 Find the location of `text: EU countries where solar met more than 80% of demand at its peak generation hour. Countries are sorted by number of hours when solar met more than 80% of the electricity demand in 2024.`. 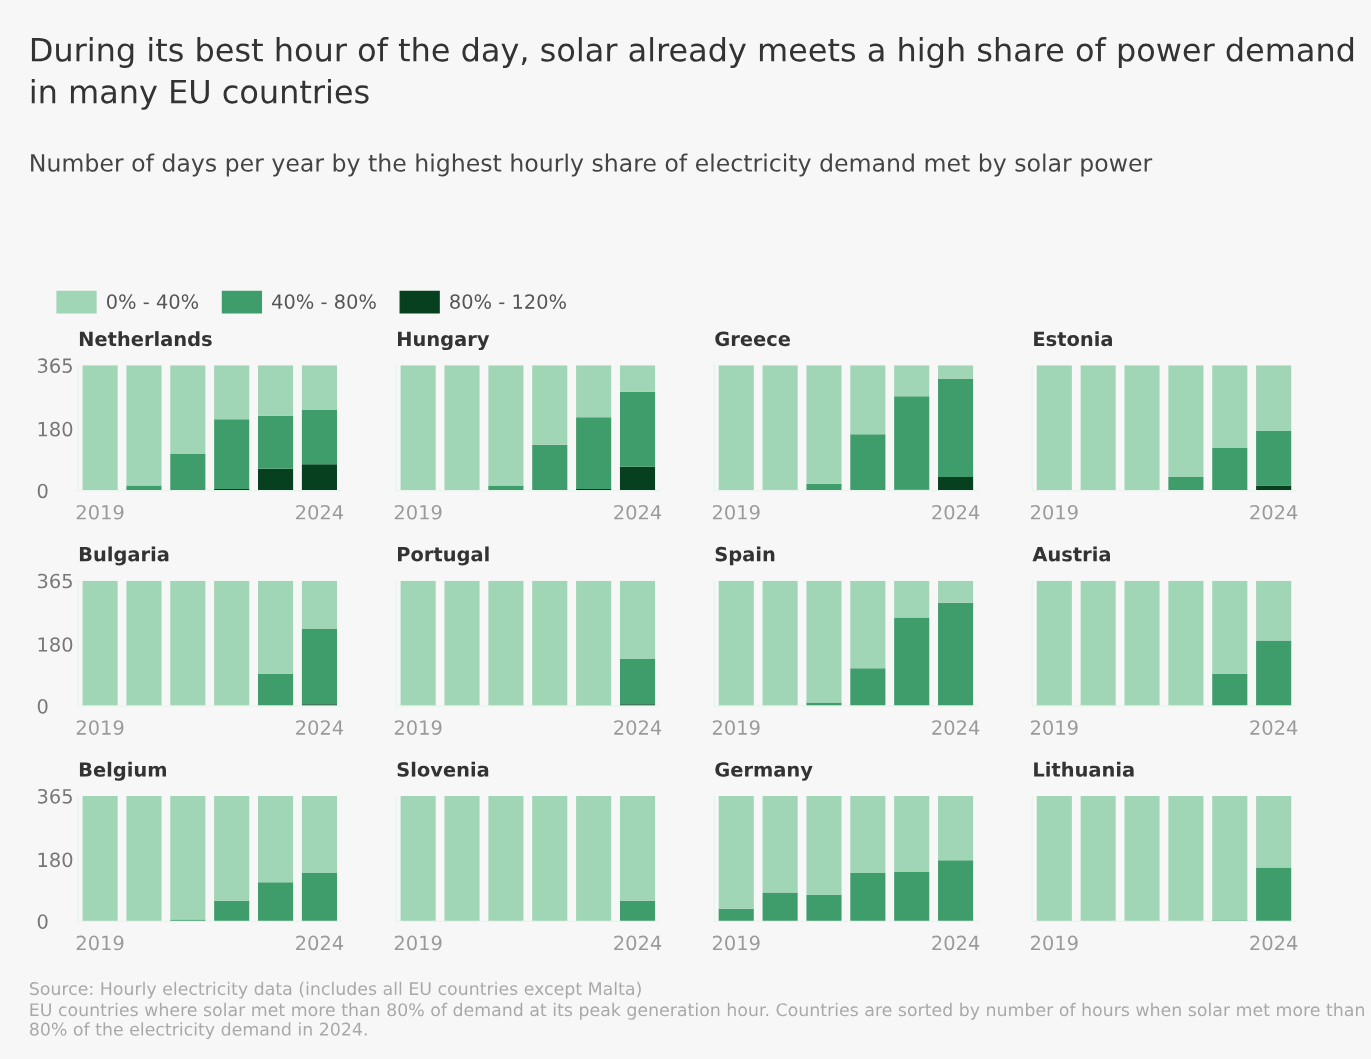

text: EU countries where solar met more than 80% of demand at its peak generation hour. Countries are sorted by number of hours when solar met more than 80% of the electricity demand in 2024. is located at coordinates (696, 1021).